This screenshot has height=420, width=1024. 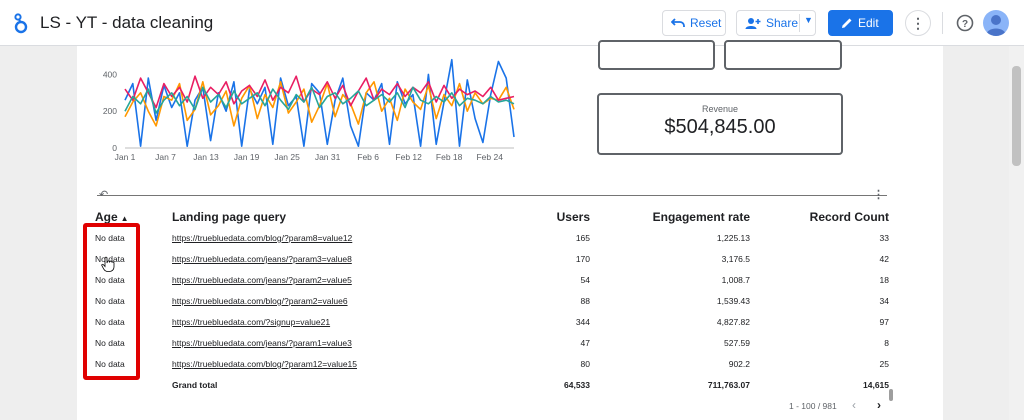 I want to click on revenue-label: Revenue, so click(x=720, y=109).